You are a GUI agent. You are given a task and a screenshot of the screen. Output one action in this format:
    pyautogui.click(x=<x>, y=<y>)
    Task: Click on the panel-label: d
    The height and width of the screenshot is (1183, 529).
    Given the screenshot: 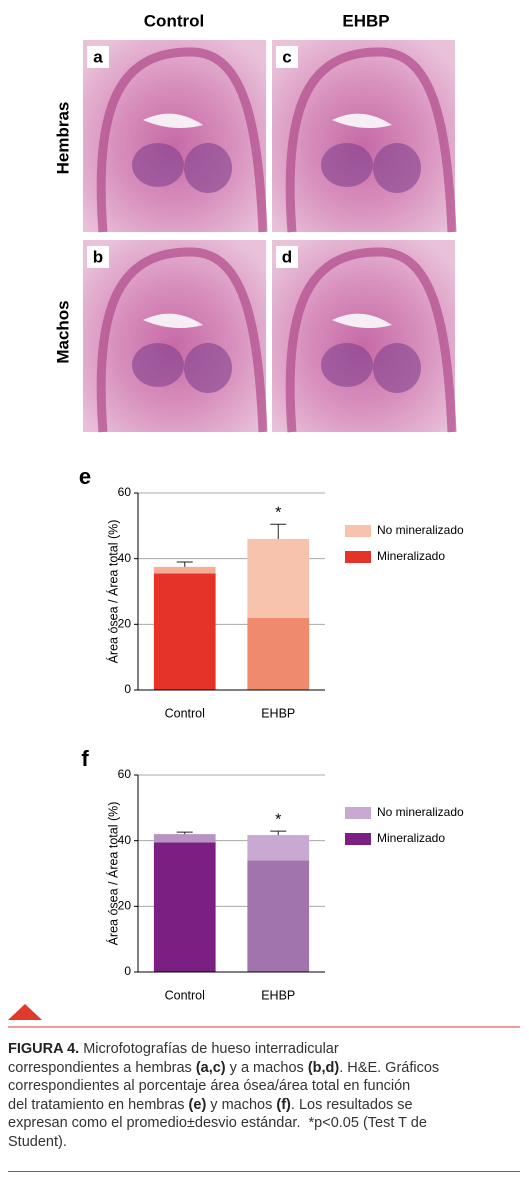 What is the action you would take?
    pyautogui.click(x=287, y=256)
    